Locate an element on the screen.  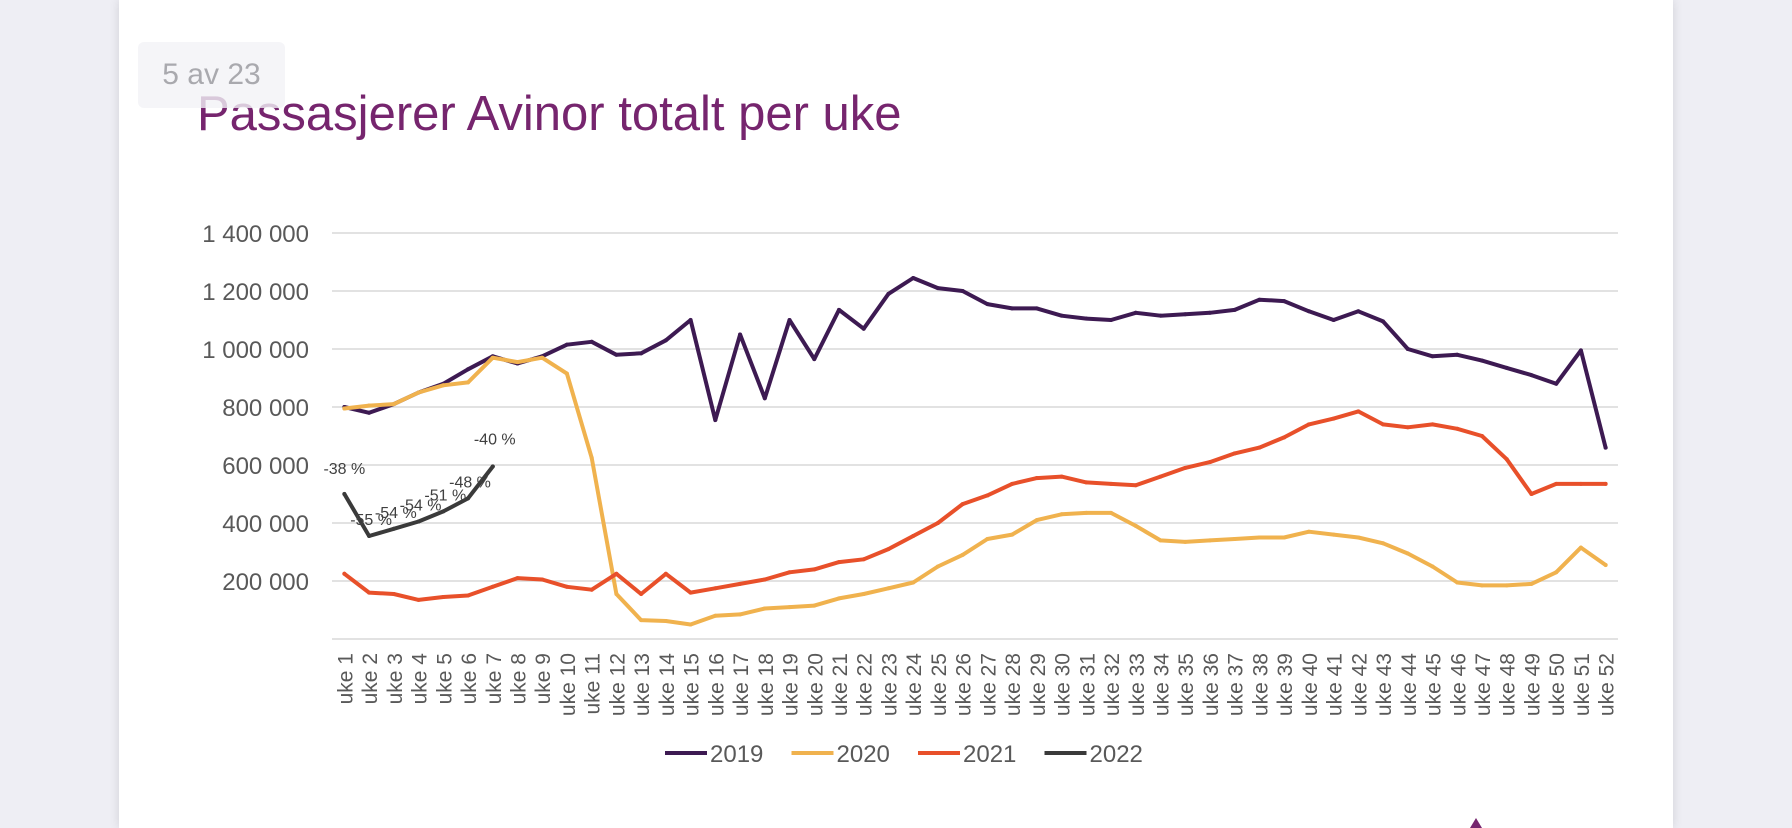
data-label: -54 % is located at coordinates (396, 513).